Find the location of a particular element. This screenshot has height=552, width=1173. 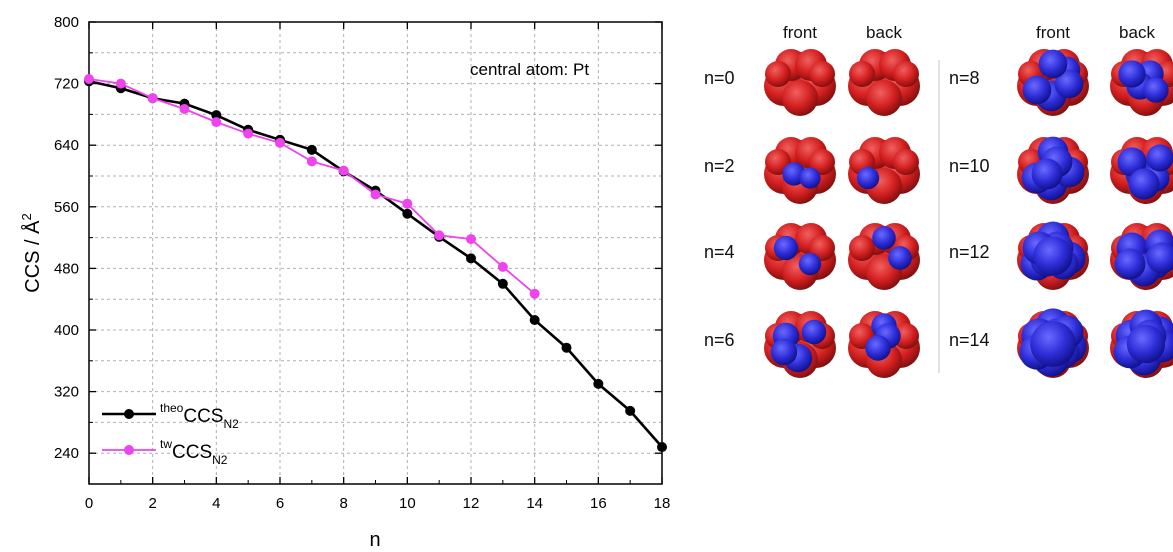

x-tick-label: 4 is located at coordinates (216, 503).